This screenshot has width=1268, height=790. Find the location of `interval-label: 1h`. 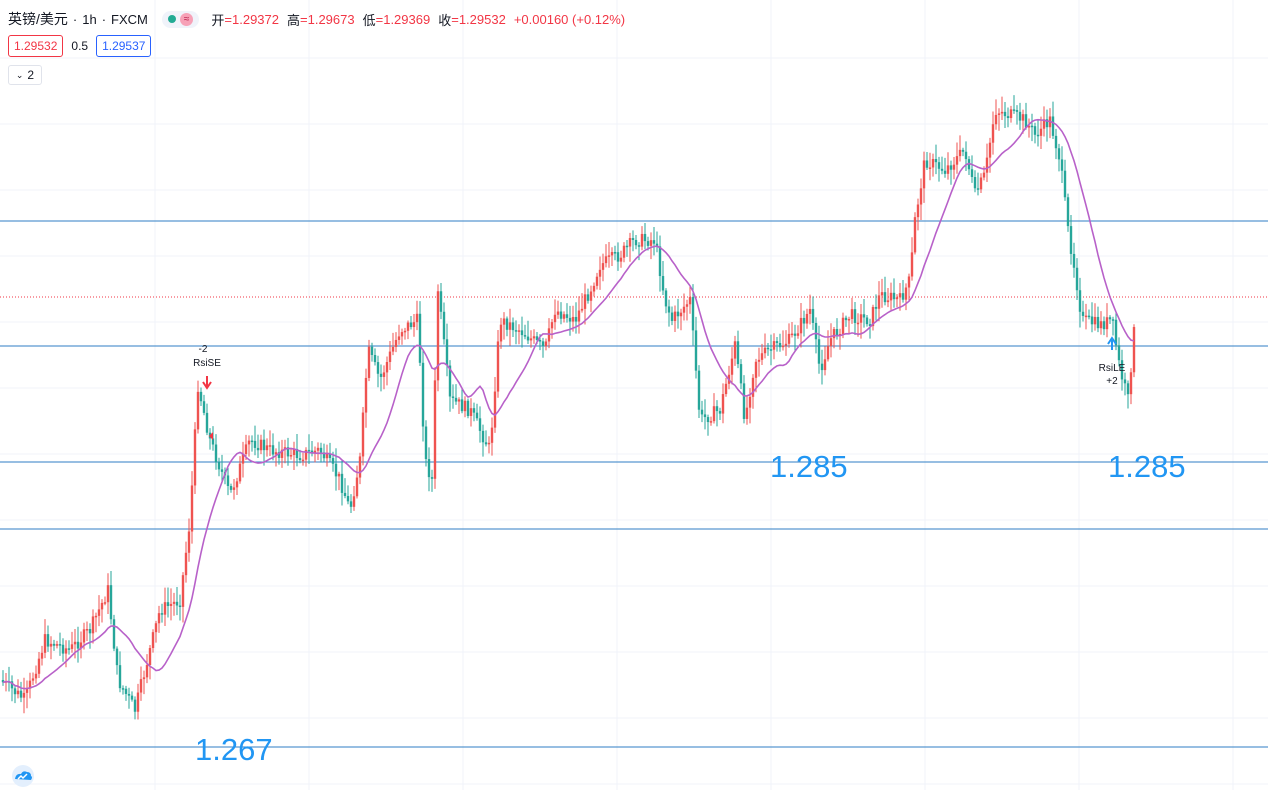

interval-label: 1h is located at coordinates (89, 19).